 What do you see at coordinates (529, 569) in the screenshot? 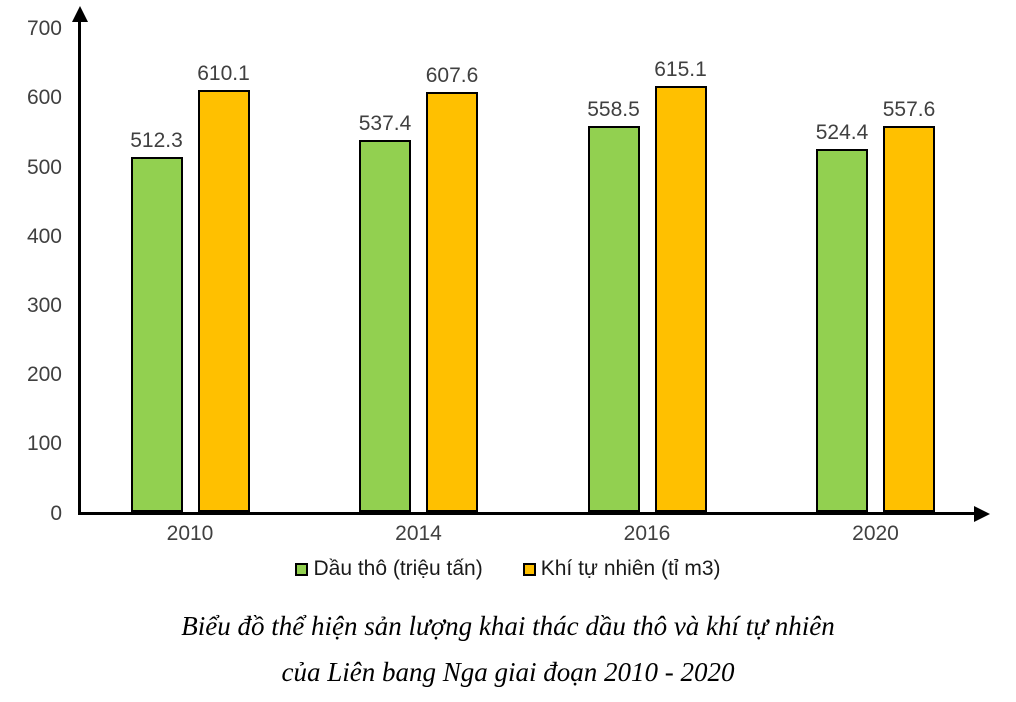
I see `legend-swatch-yellow` at bounding box center [529, 569].